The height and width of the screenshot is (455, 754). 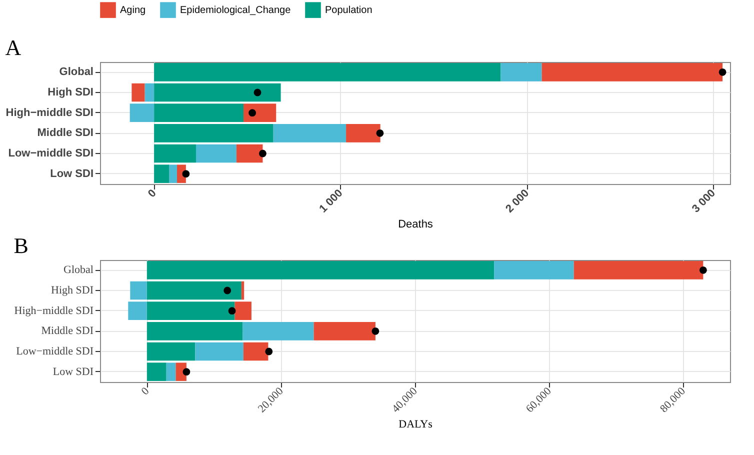 I want to click on legend-label: Aging, so click(x=133, y=10).